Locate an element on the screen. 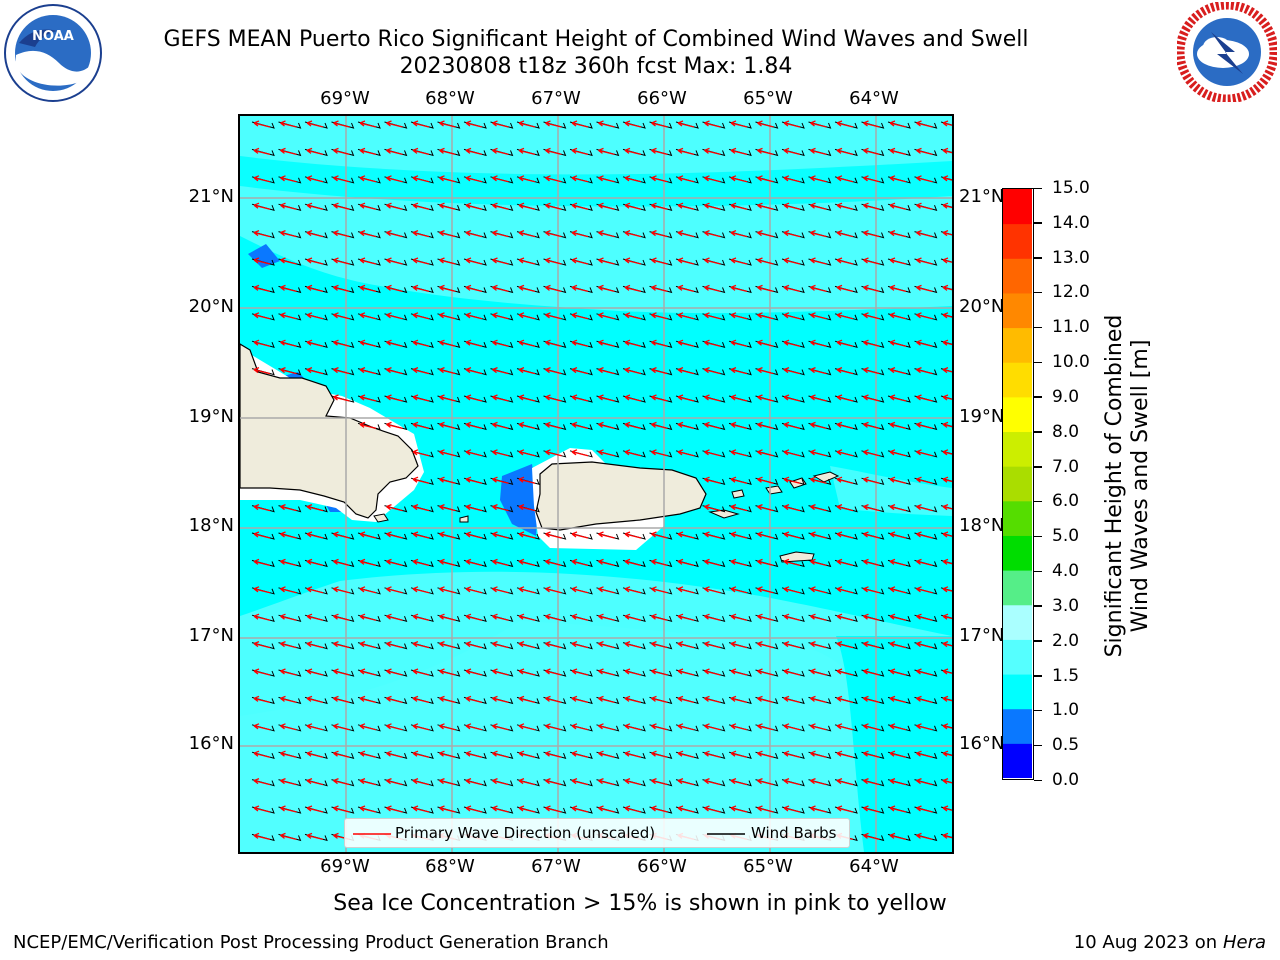 The height and width of the screenshot is (960, 1280). lon-tick-bottom-5: 65°W is located at coordinates (768, 866).